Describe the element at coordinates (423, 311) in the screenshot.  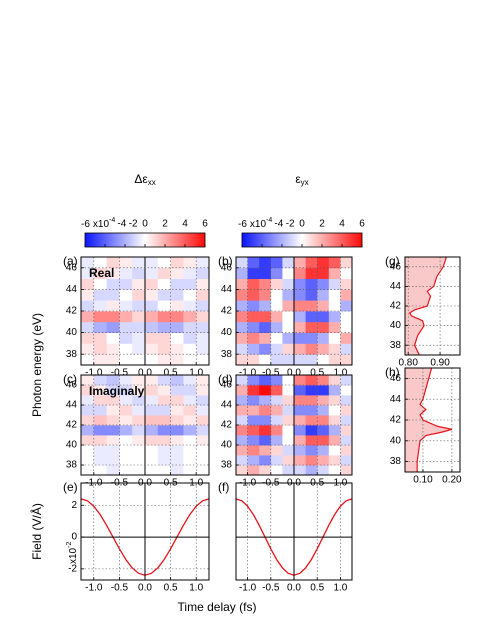
I see `panel: 0.80 0.90 38 40 42 44 46(g)` at that location.